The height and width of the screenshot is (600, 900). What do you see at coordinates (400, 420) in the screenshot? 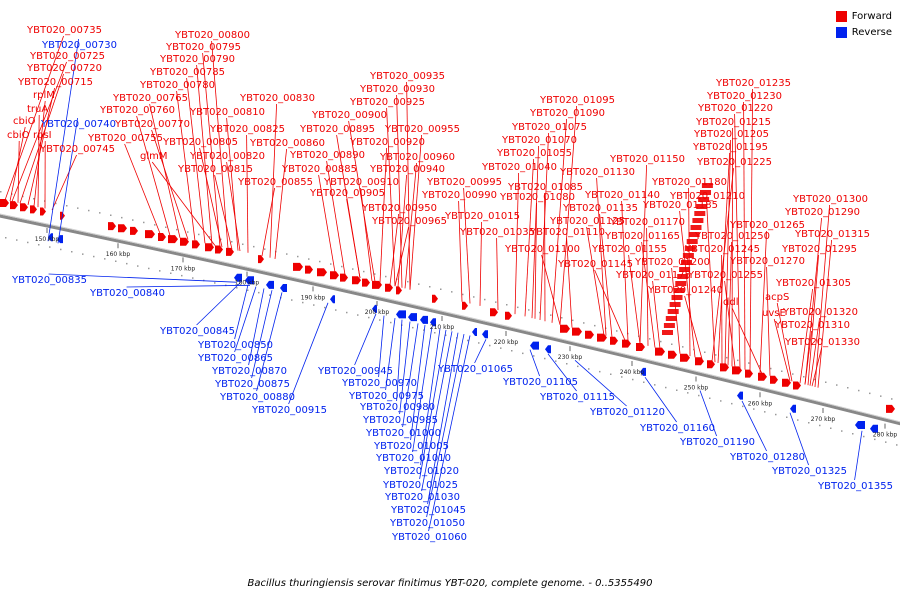
I see `reverse-gene-label: YBT020_00985` at bounding box center [400, 420].